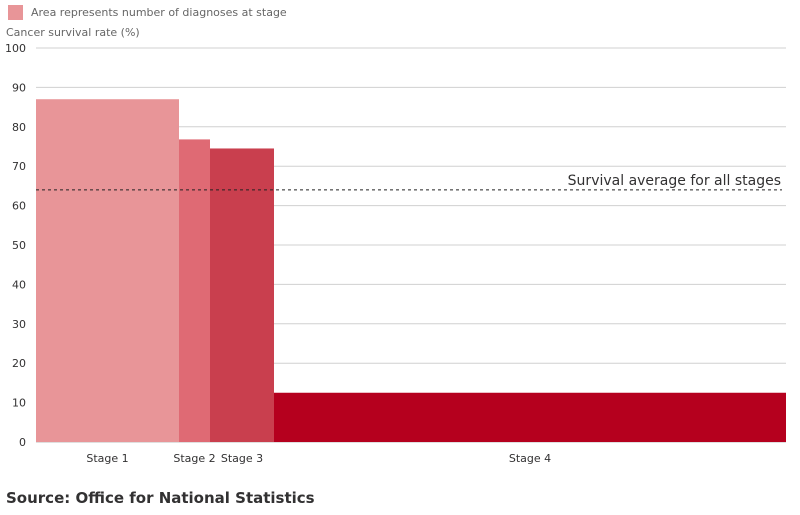  I want to click on y-tick-labels: 0 10 20 30 40 50 60 70 80 90 100, so click(15, 245).